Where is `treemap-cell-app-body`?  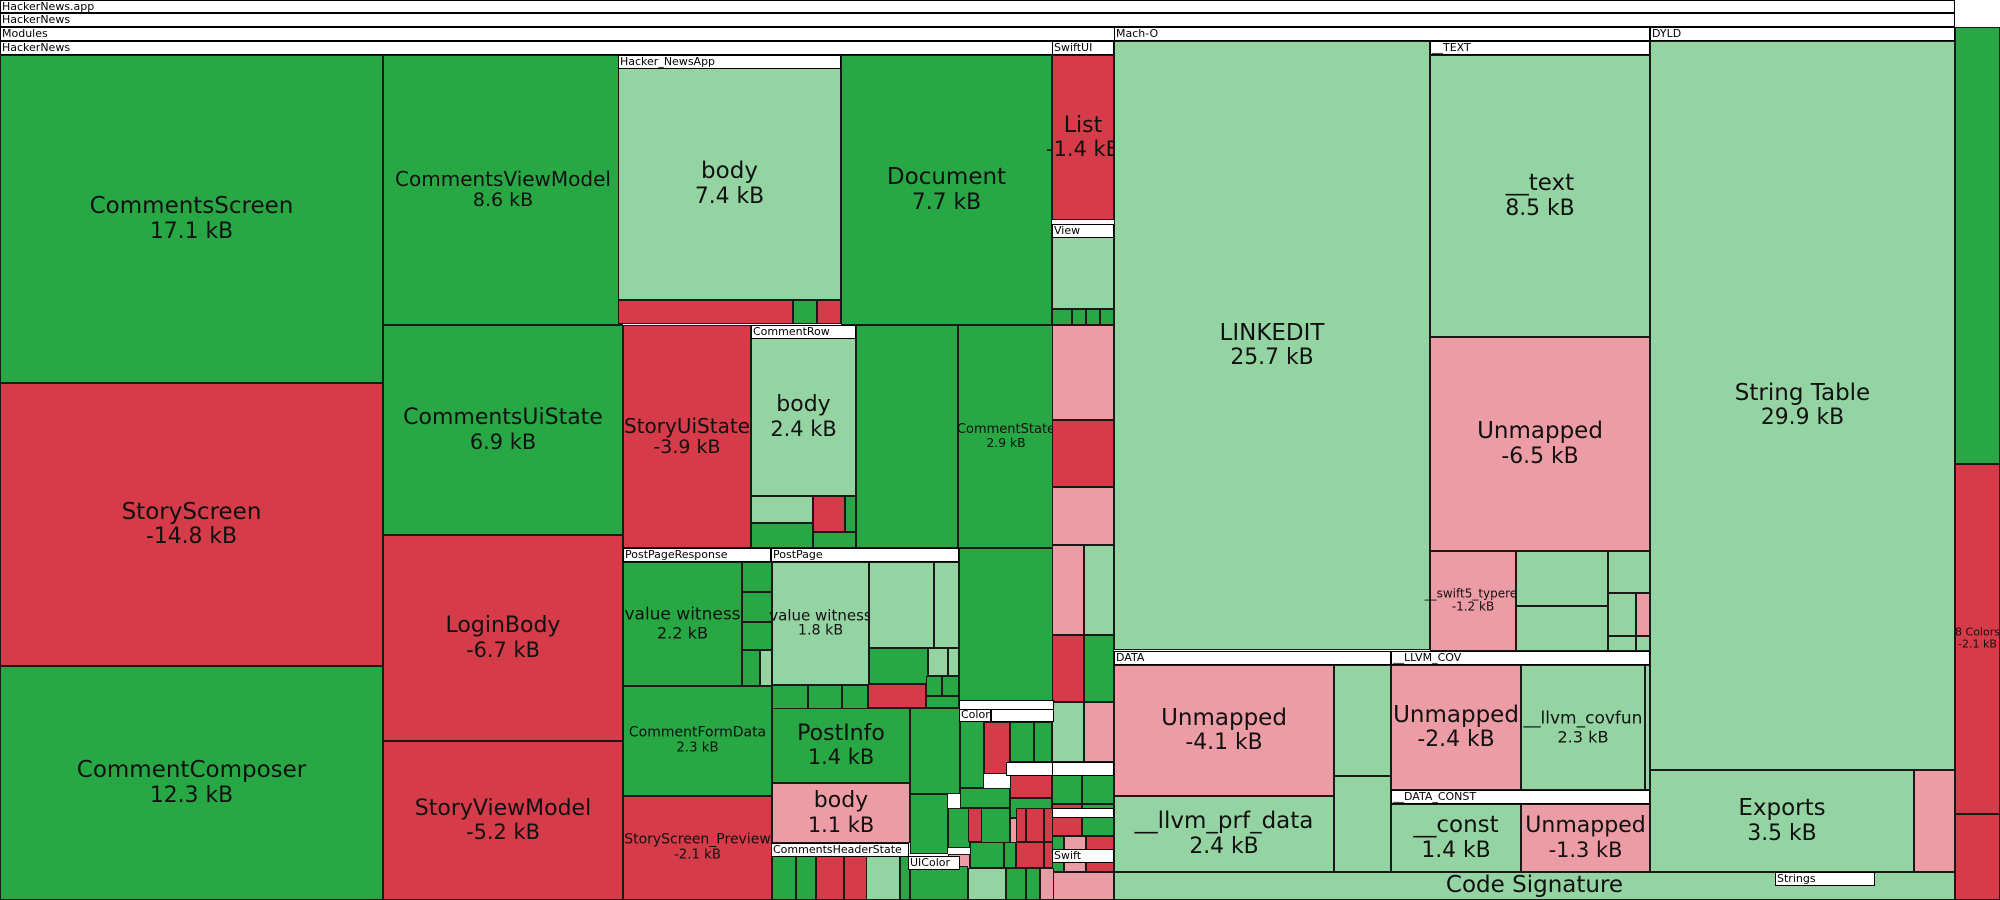
treemap-cell-app-body is located at coordinates (729, 184).